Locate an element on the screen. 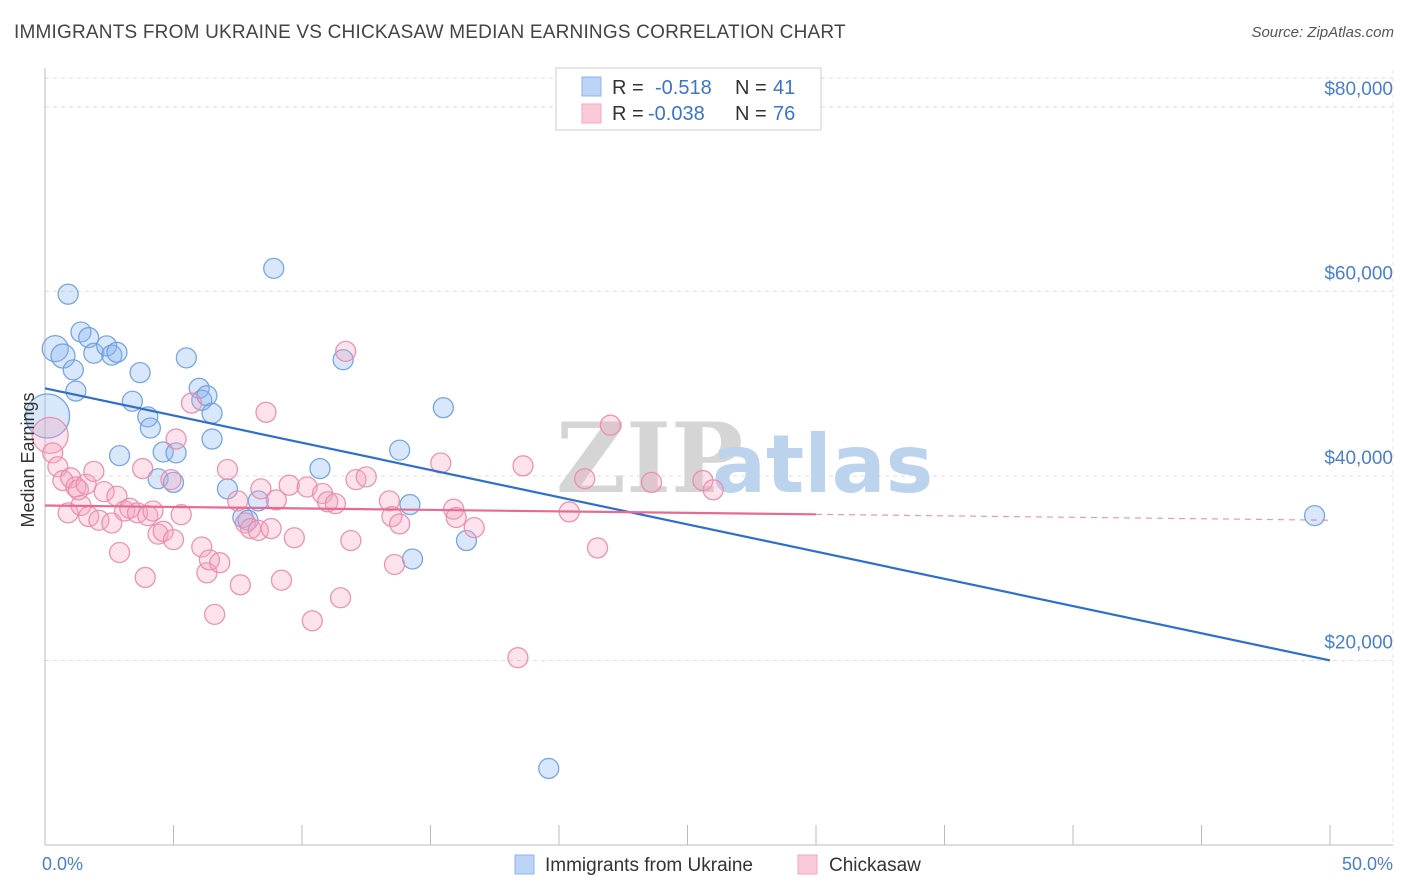  x-tick-labels: 0.0% 50.0% is located at coordinates (717, 864).